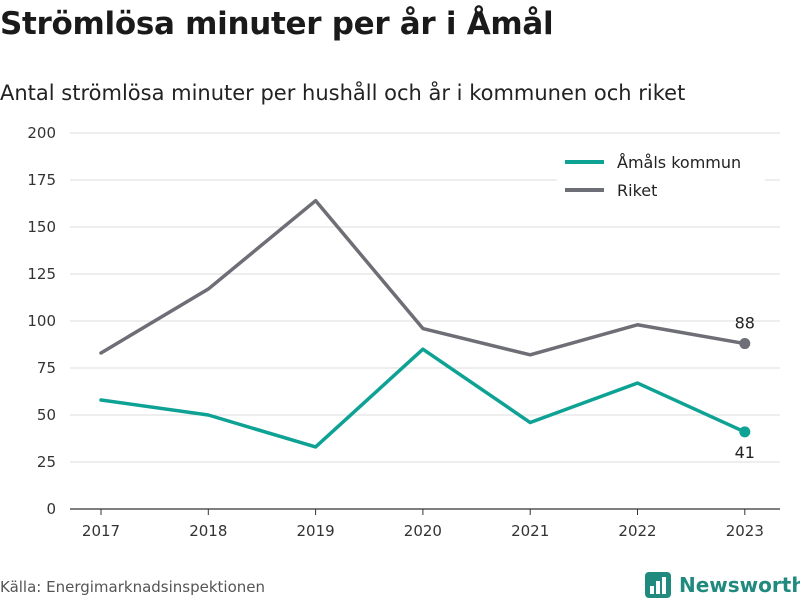  Describe the element at coordinates (637, 531) in the screenshot. I see `x-tick-label: 2022` at that location.